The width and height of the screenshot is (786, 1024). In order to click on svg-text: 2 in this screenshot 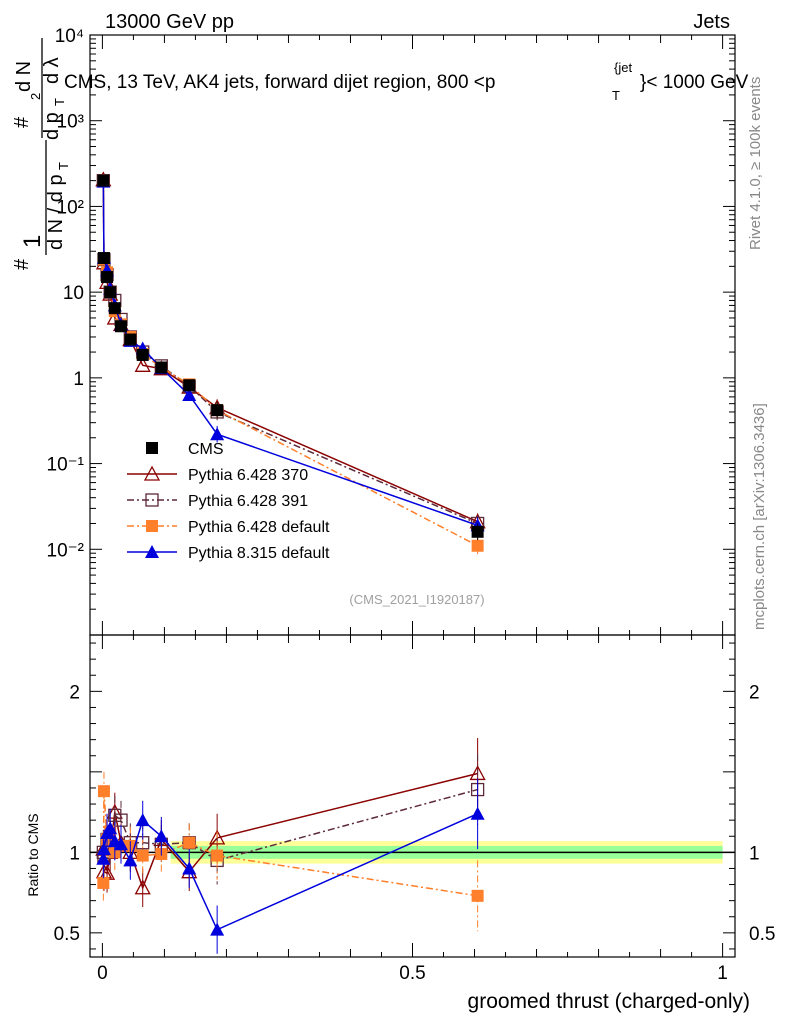, I will do `click(35, 96)`.